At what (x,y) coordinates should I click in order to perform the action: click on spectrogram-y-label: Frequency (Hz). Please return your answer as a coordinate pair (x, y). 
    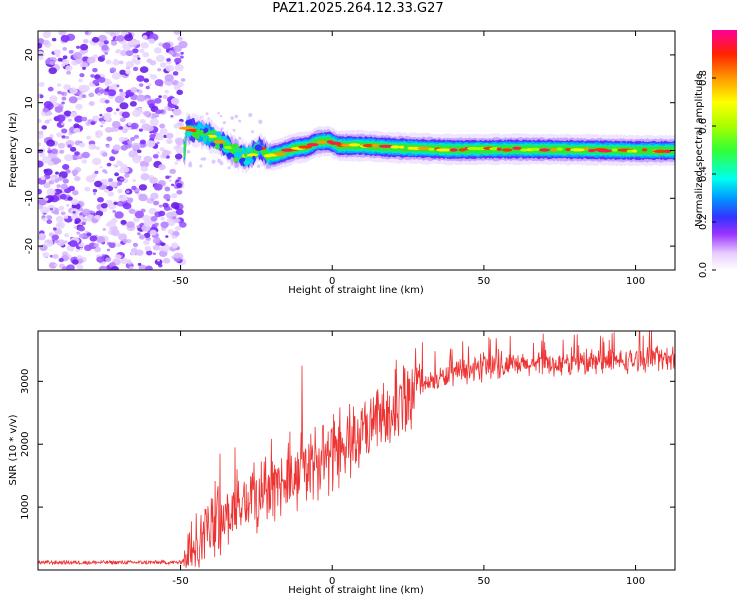
    Looking at the image, I should click on (13, 150).